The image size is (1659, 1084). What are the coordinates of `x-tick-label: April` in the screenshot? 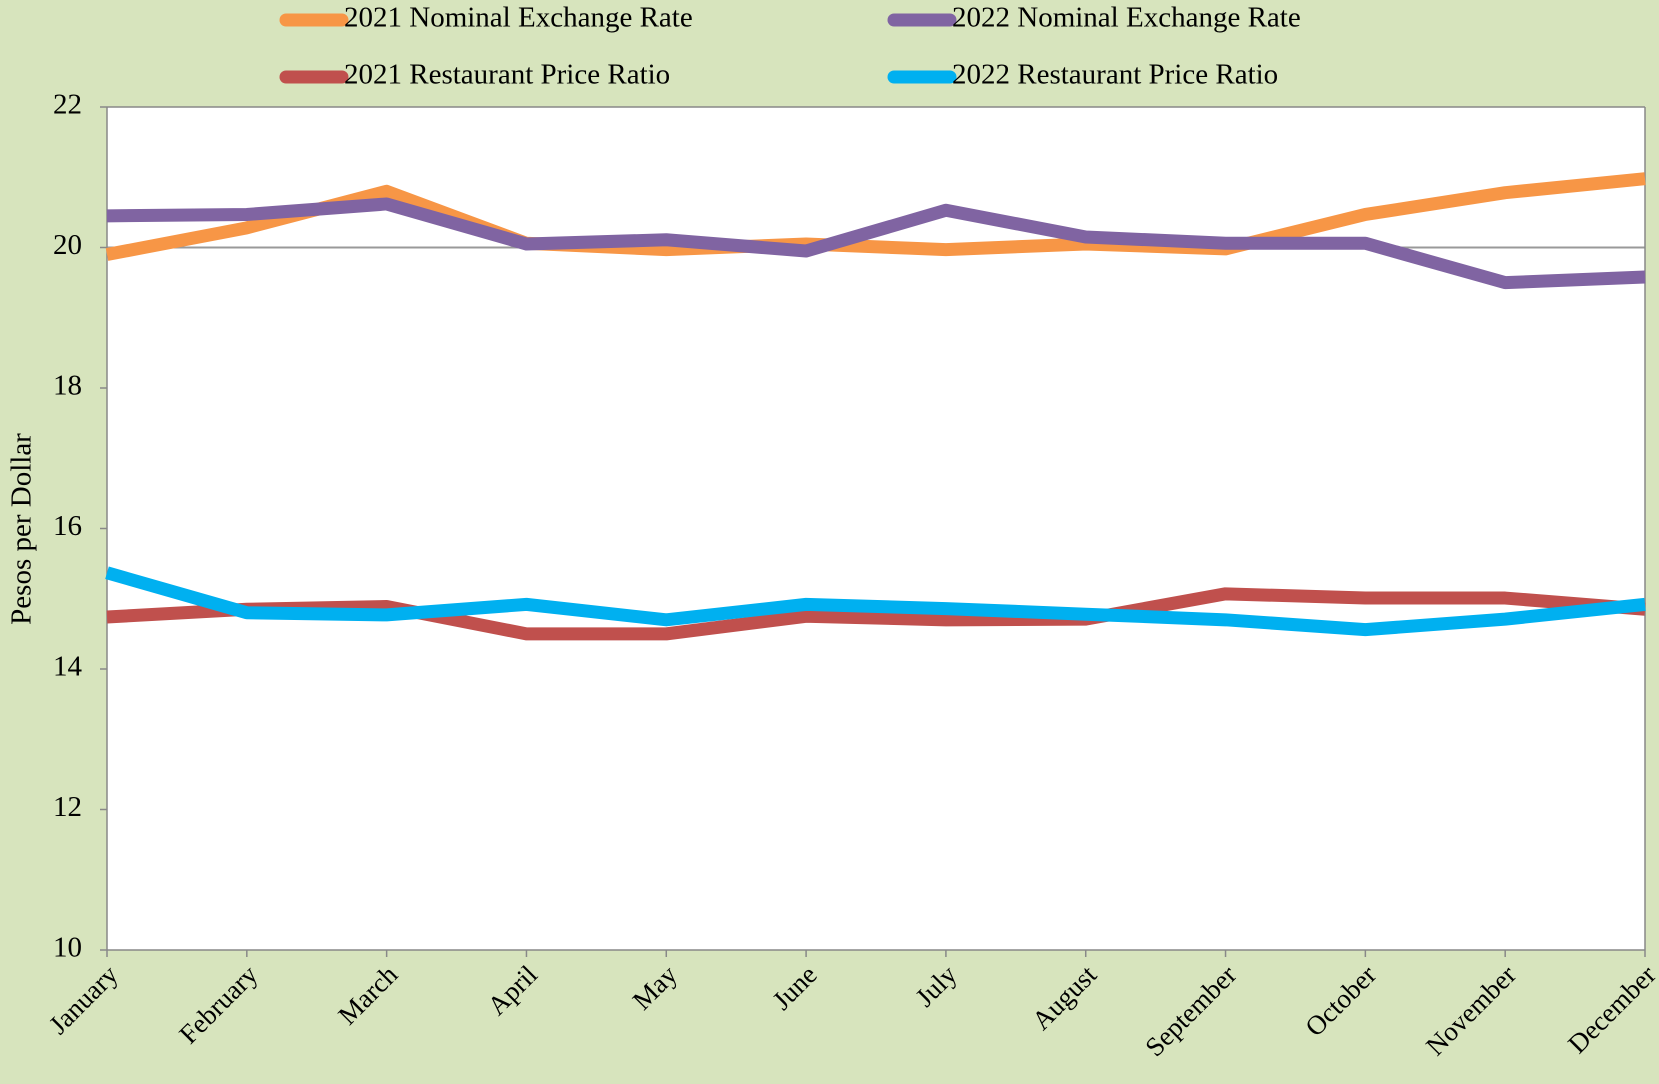 It's located at (513, 990).